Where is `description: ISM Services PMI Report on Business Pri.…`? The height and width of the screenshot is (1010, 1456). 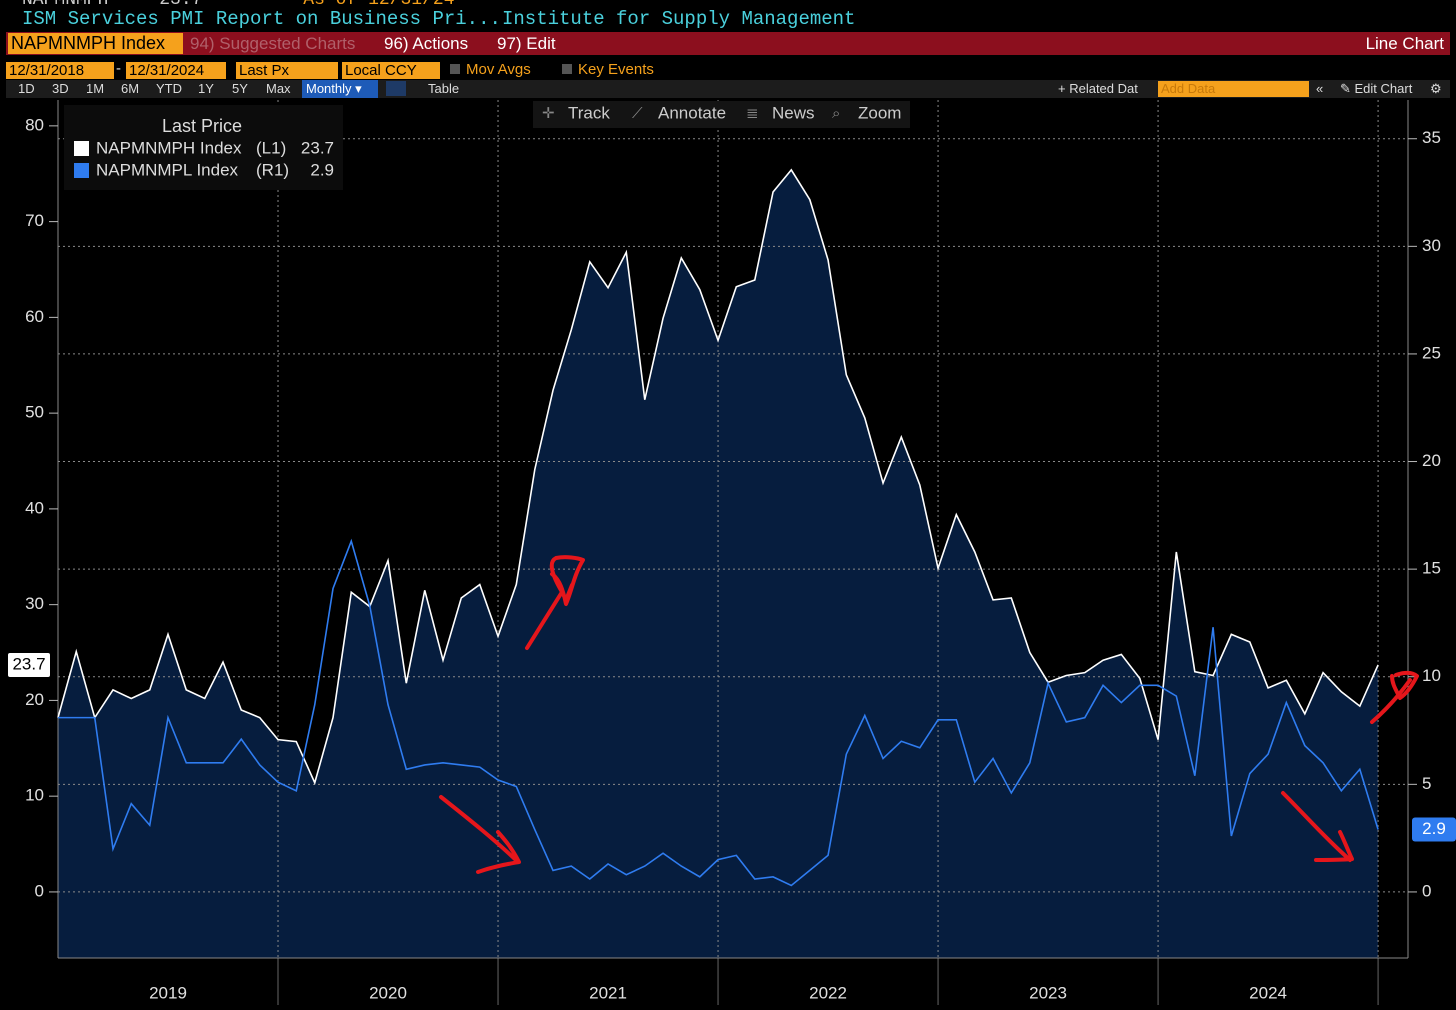 description: ISM Services PMI Report on Business Pri.… is located at coordinates (261, 19).